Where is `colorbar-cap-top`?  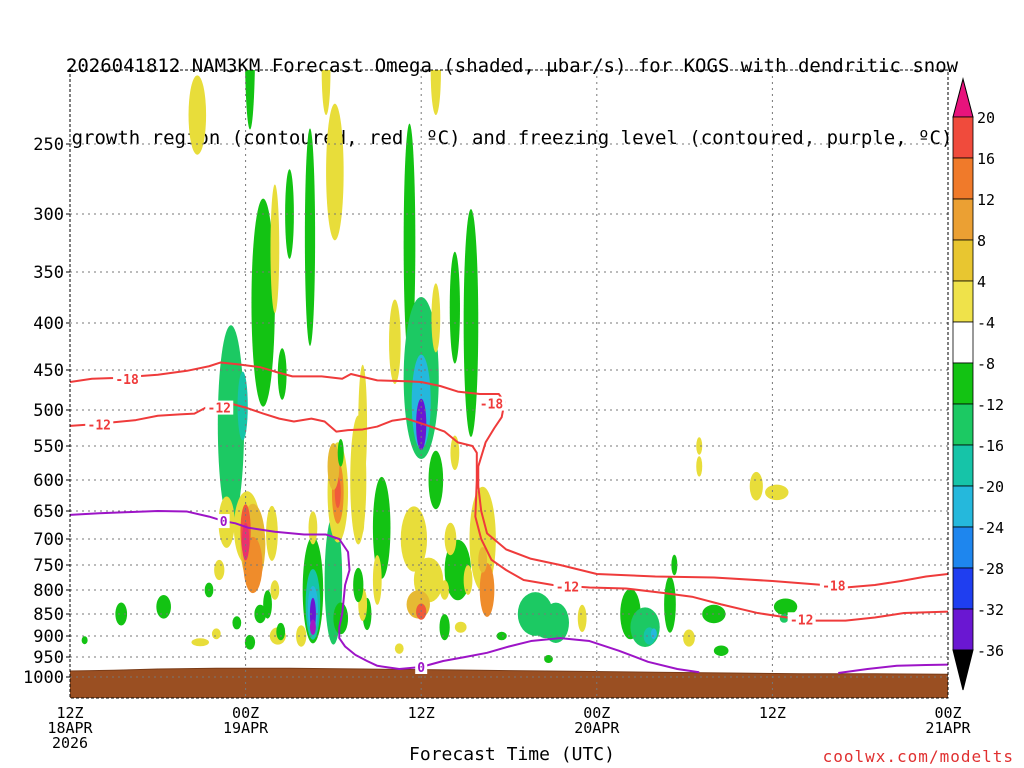
colorbar-cap-top is located at coordinates (963, 97).